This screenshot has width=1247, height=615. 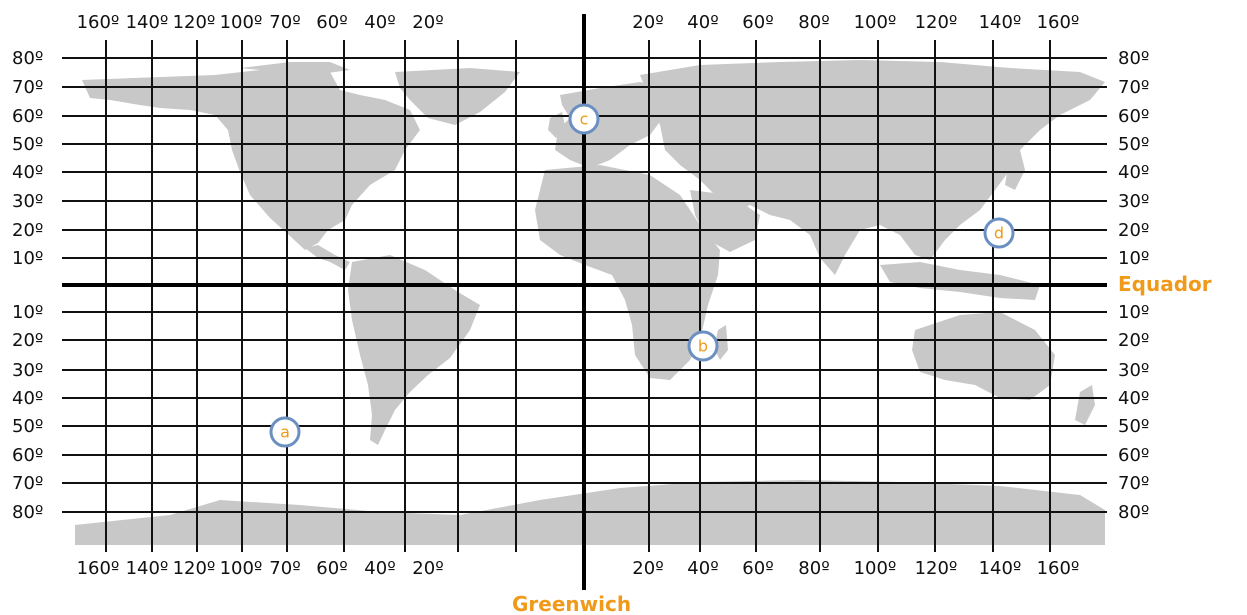 I want to click on landmass-africa, so click(x=627, y=272).